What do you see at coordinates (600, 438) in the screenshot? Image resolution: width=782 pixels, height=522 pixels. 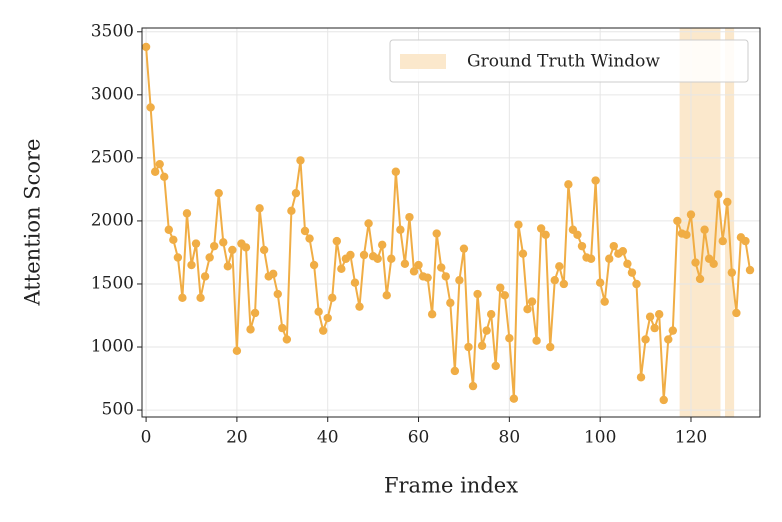 I see `x-tick-label: 100` at bounding box center [600, 438].